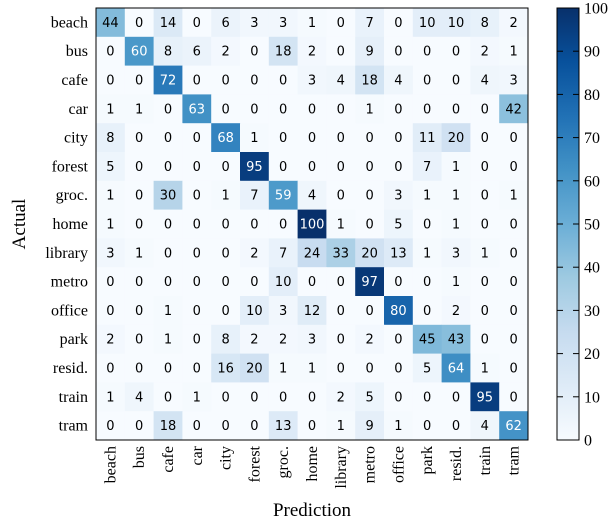 The image size is (612, 528). I want to click on y-tick-label: park, so click(74, 339).